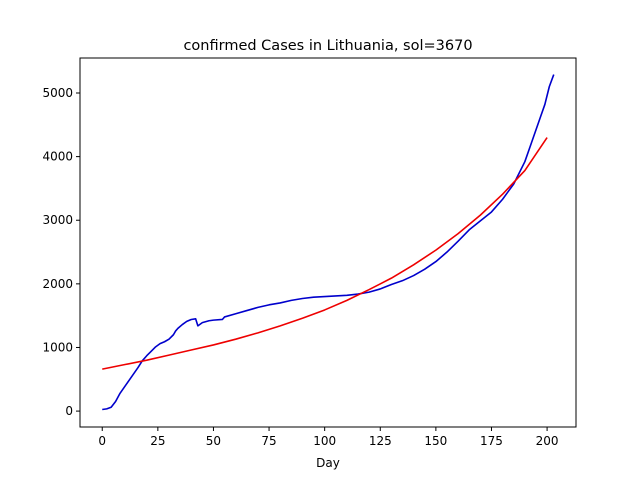 The image size is (640, 480). I want to click on y-tick-label: 1000, so click(57, 347).